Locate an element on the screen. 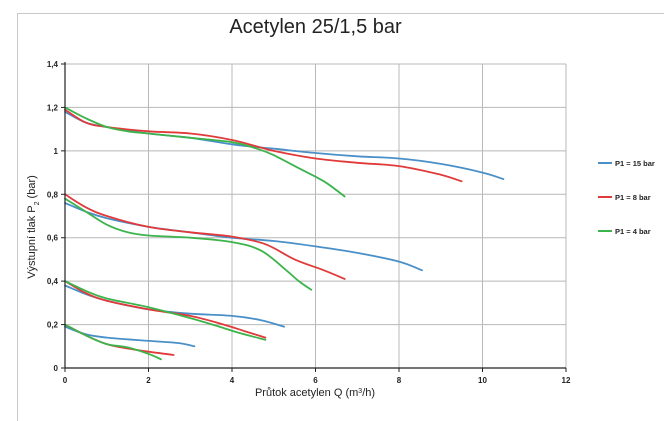  x-tick-label: 6 is located at coordinates (315, 380).